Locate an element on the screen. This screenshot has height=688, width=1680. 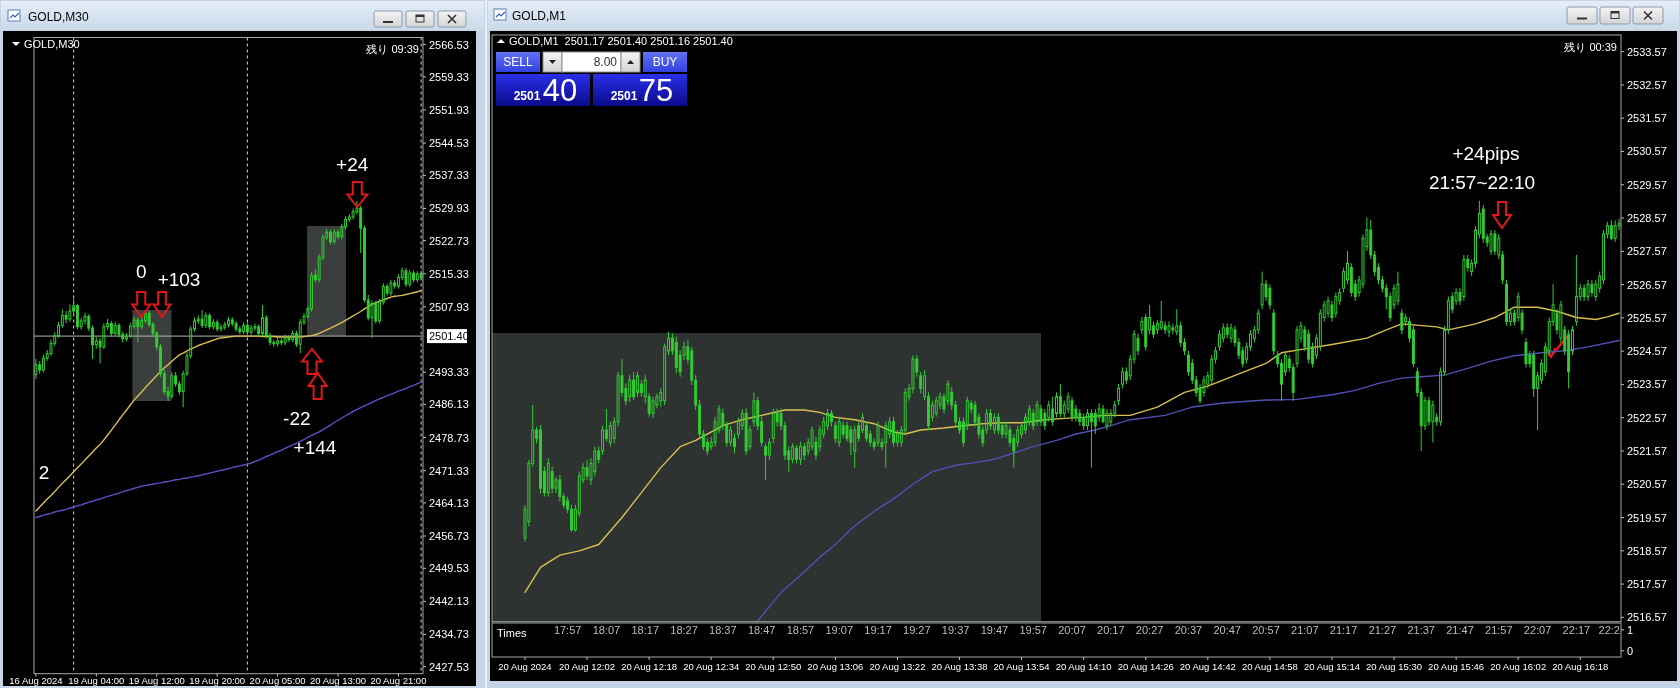
x-tick-label: 20 Aug 13:22 is located at coordinates (897, 666).